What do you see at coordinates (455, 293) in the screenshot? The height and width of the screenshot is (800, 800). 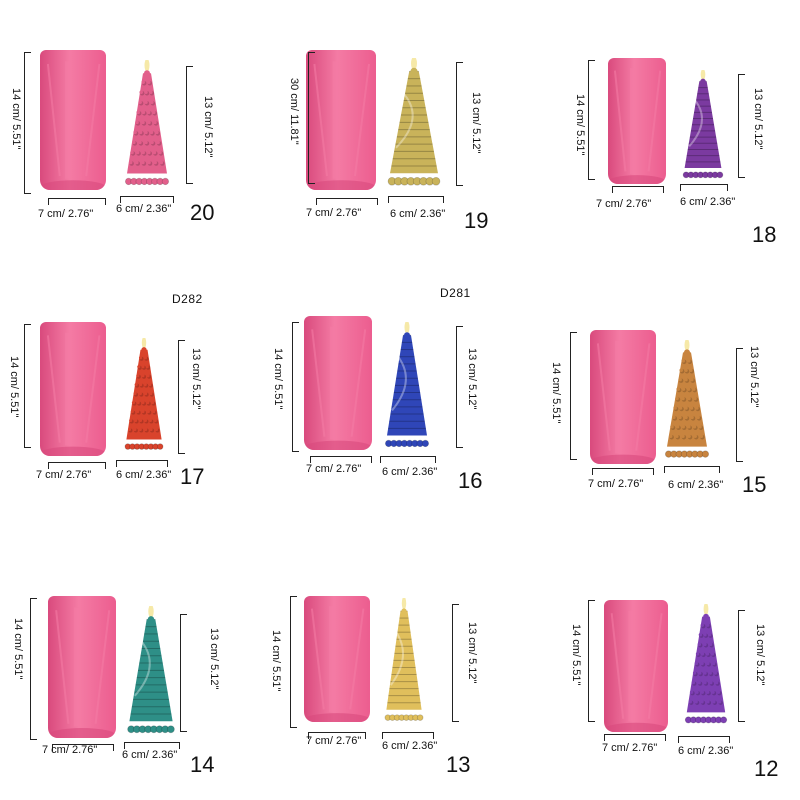 I see `product-code-d281: D281` at bounding box center [455, 293].